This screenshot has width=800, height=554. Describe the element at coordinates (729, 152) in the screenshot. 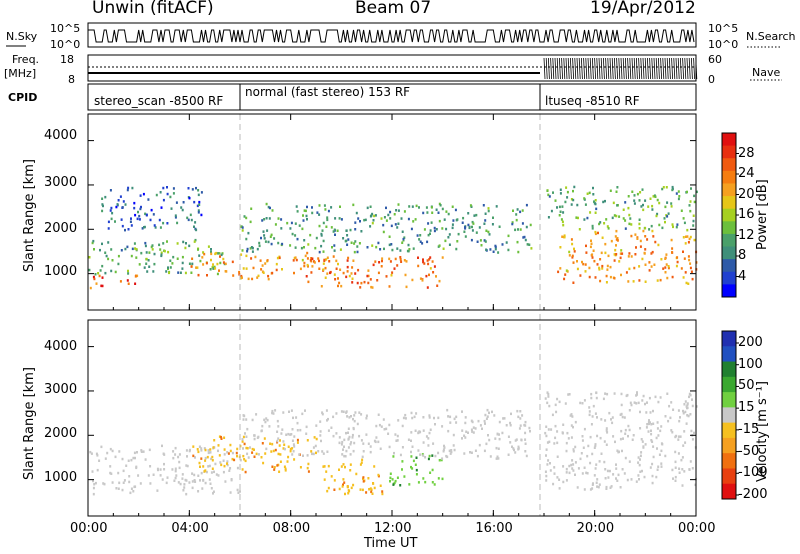

I see `power-colorbar-swatch` at that location.